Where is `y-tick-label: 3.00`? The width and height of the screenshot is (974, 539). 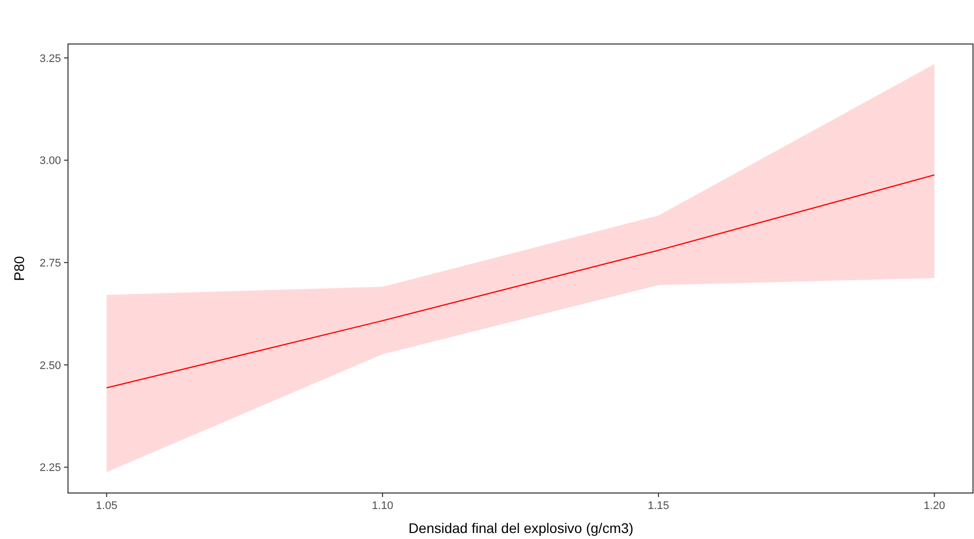 y-tick-label: 3.00 is located at coordinates (50, 161).